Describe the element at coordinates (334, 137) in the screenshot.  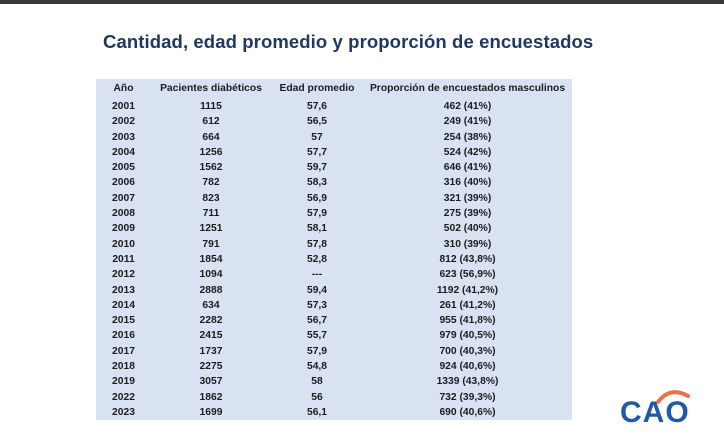
I see `table-row: 2003 664 57 254 (38%)` at that location.